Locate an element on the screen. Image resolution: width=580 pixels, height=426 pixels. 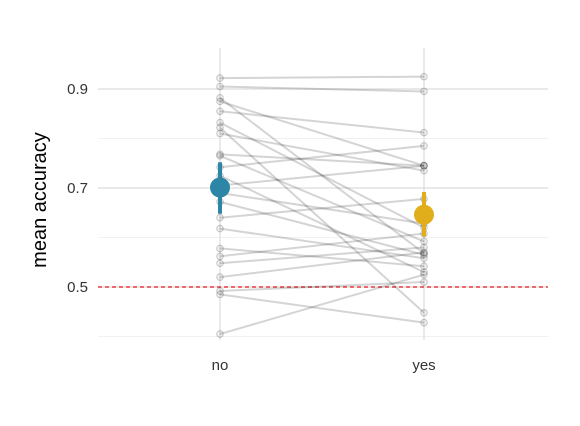
y-tick-label: 0.7 is located at coordinates (77, 188).